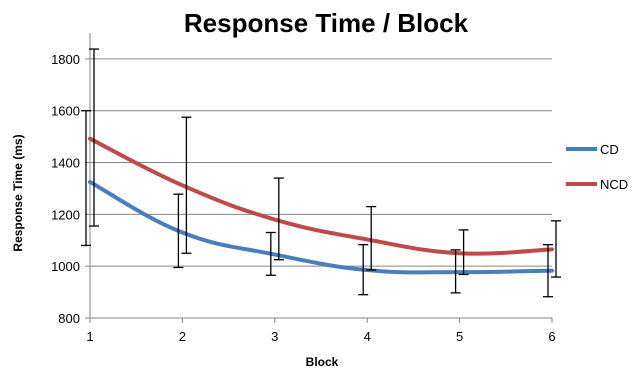 The image size is (644, 379). I want to click on chart-title: Response Time / Block, so click(326, 23).